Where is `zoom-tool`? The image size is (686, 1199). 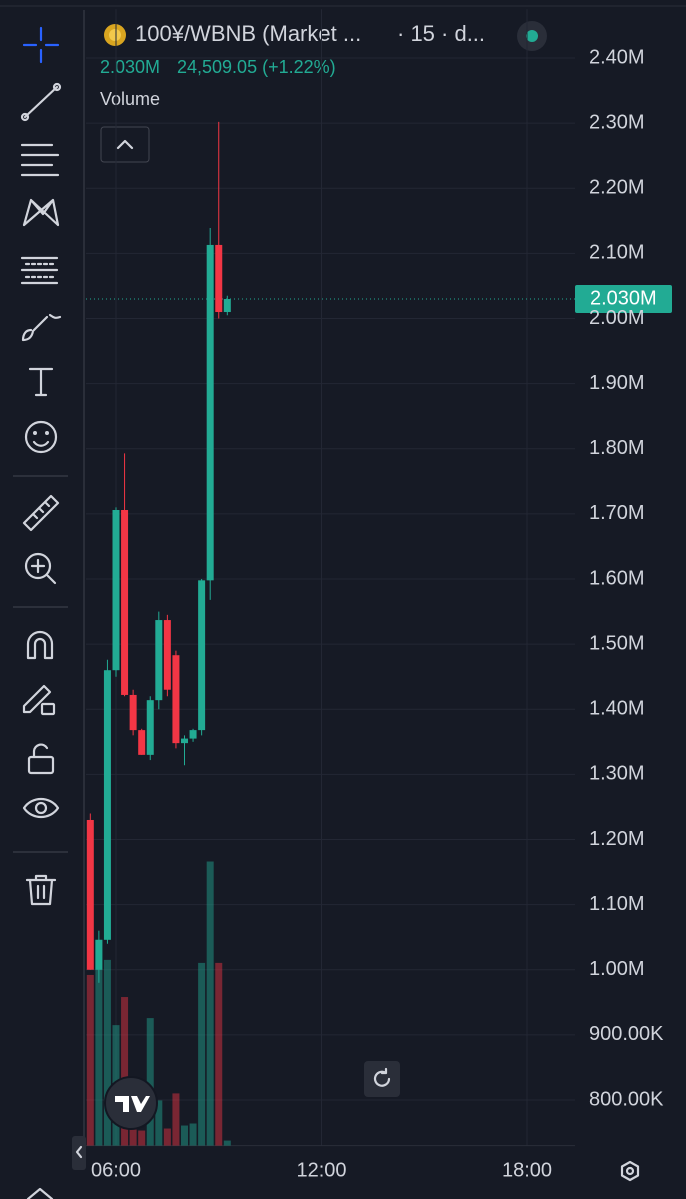 zoom-tool is located at coordinates (40, 568).